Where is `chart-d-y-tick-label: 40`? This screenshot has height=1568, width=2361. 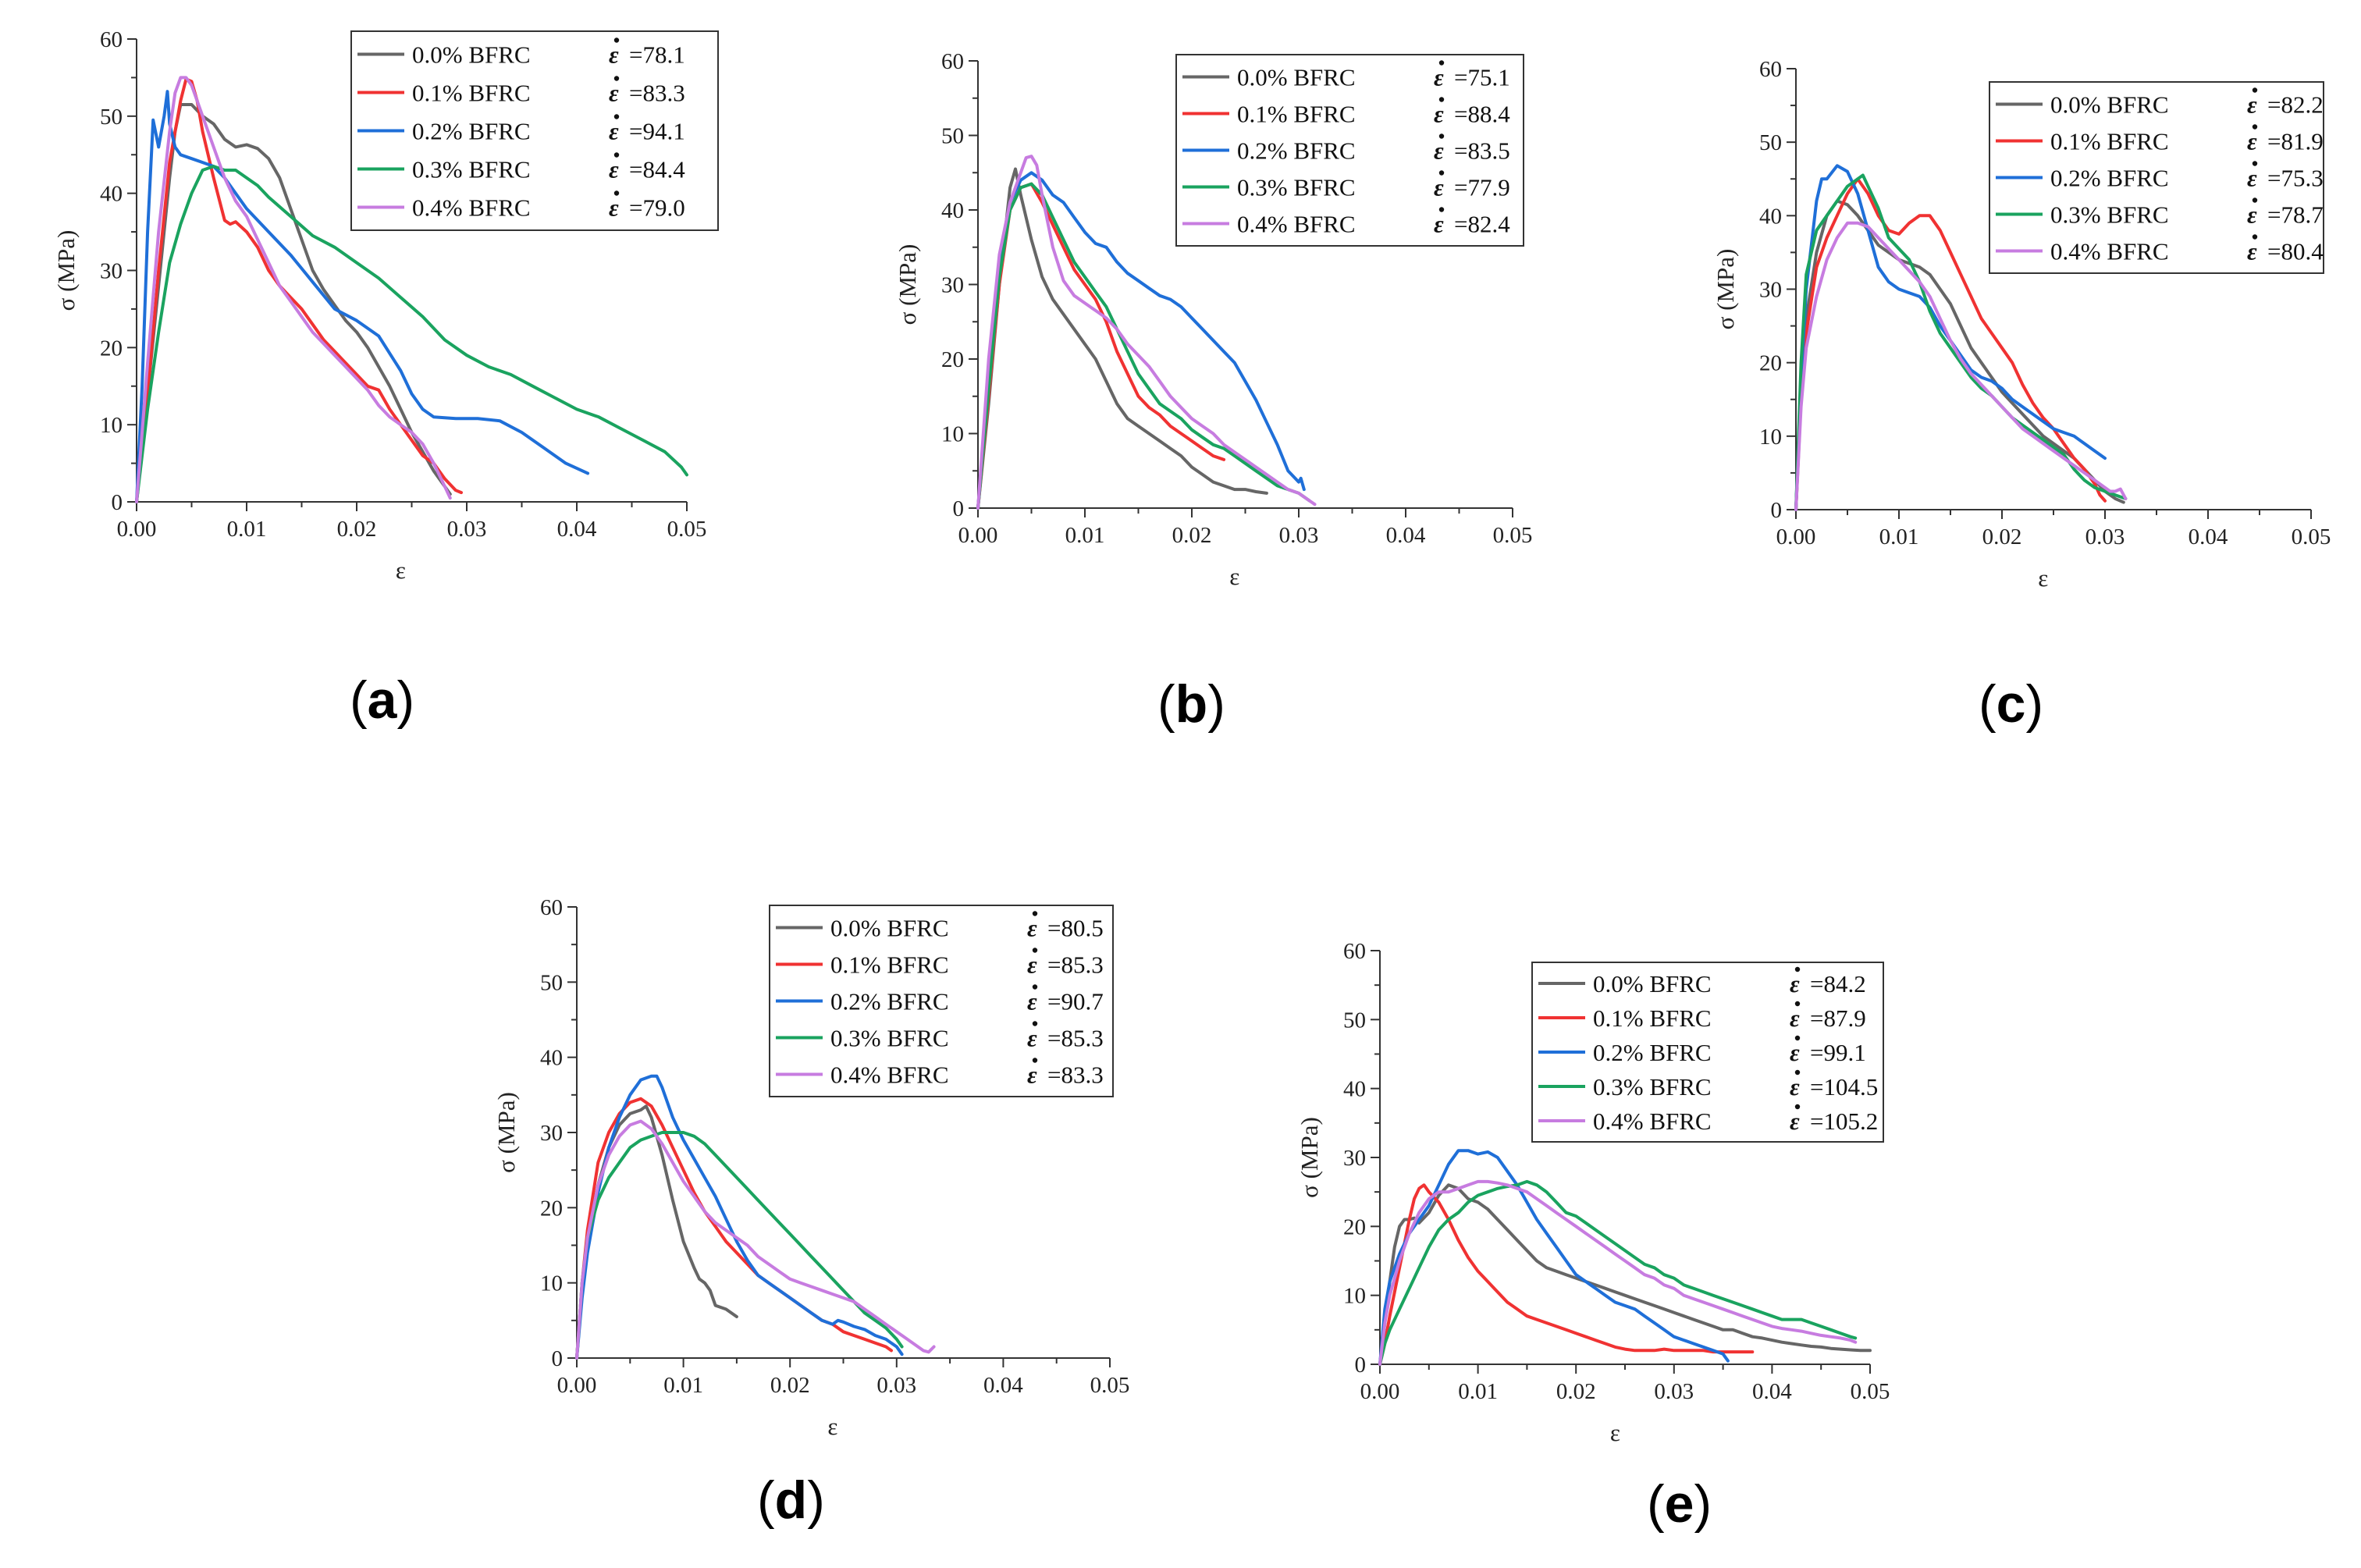 chart-d-y-tick-label: 40 is located at coordinates (551, 1058).